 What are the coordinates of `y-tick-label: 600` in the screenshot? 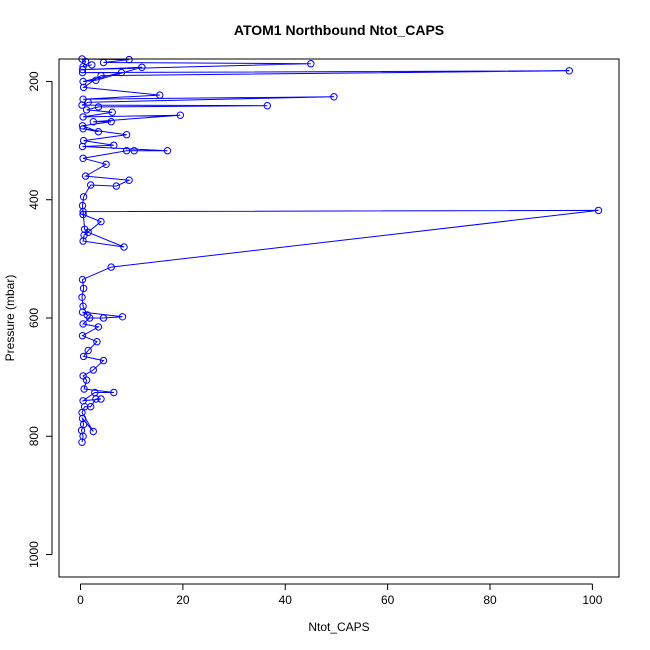 It's located at (34, 318).